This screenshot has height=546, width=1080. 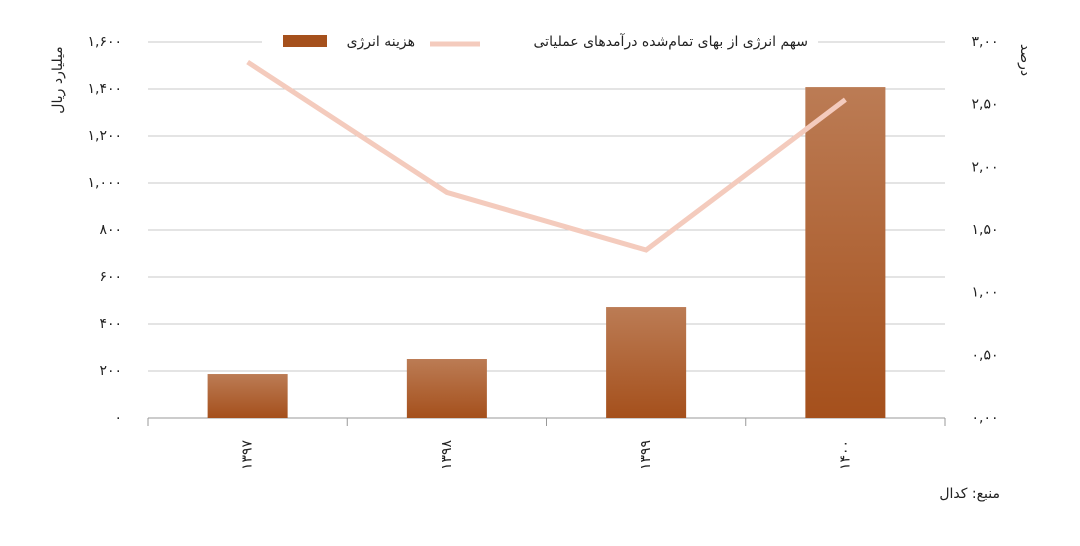 I want to click on legend-bg, so click(x=540, y=42).